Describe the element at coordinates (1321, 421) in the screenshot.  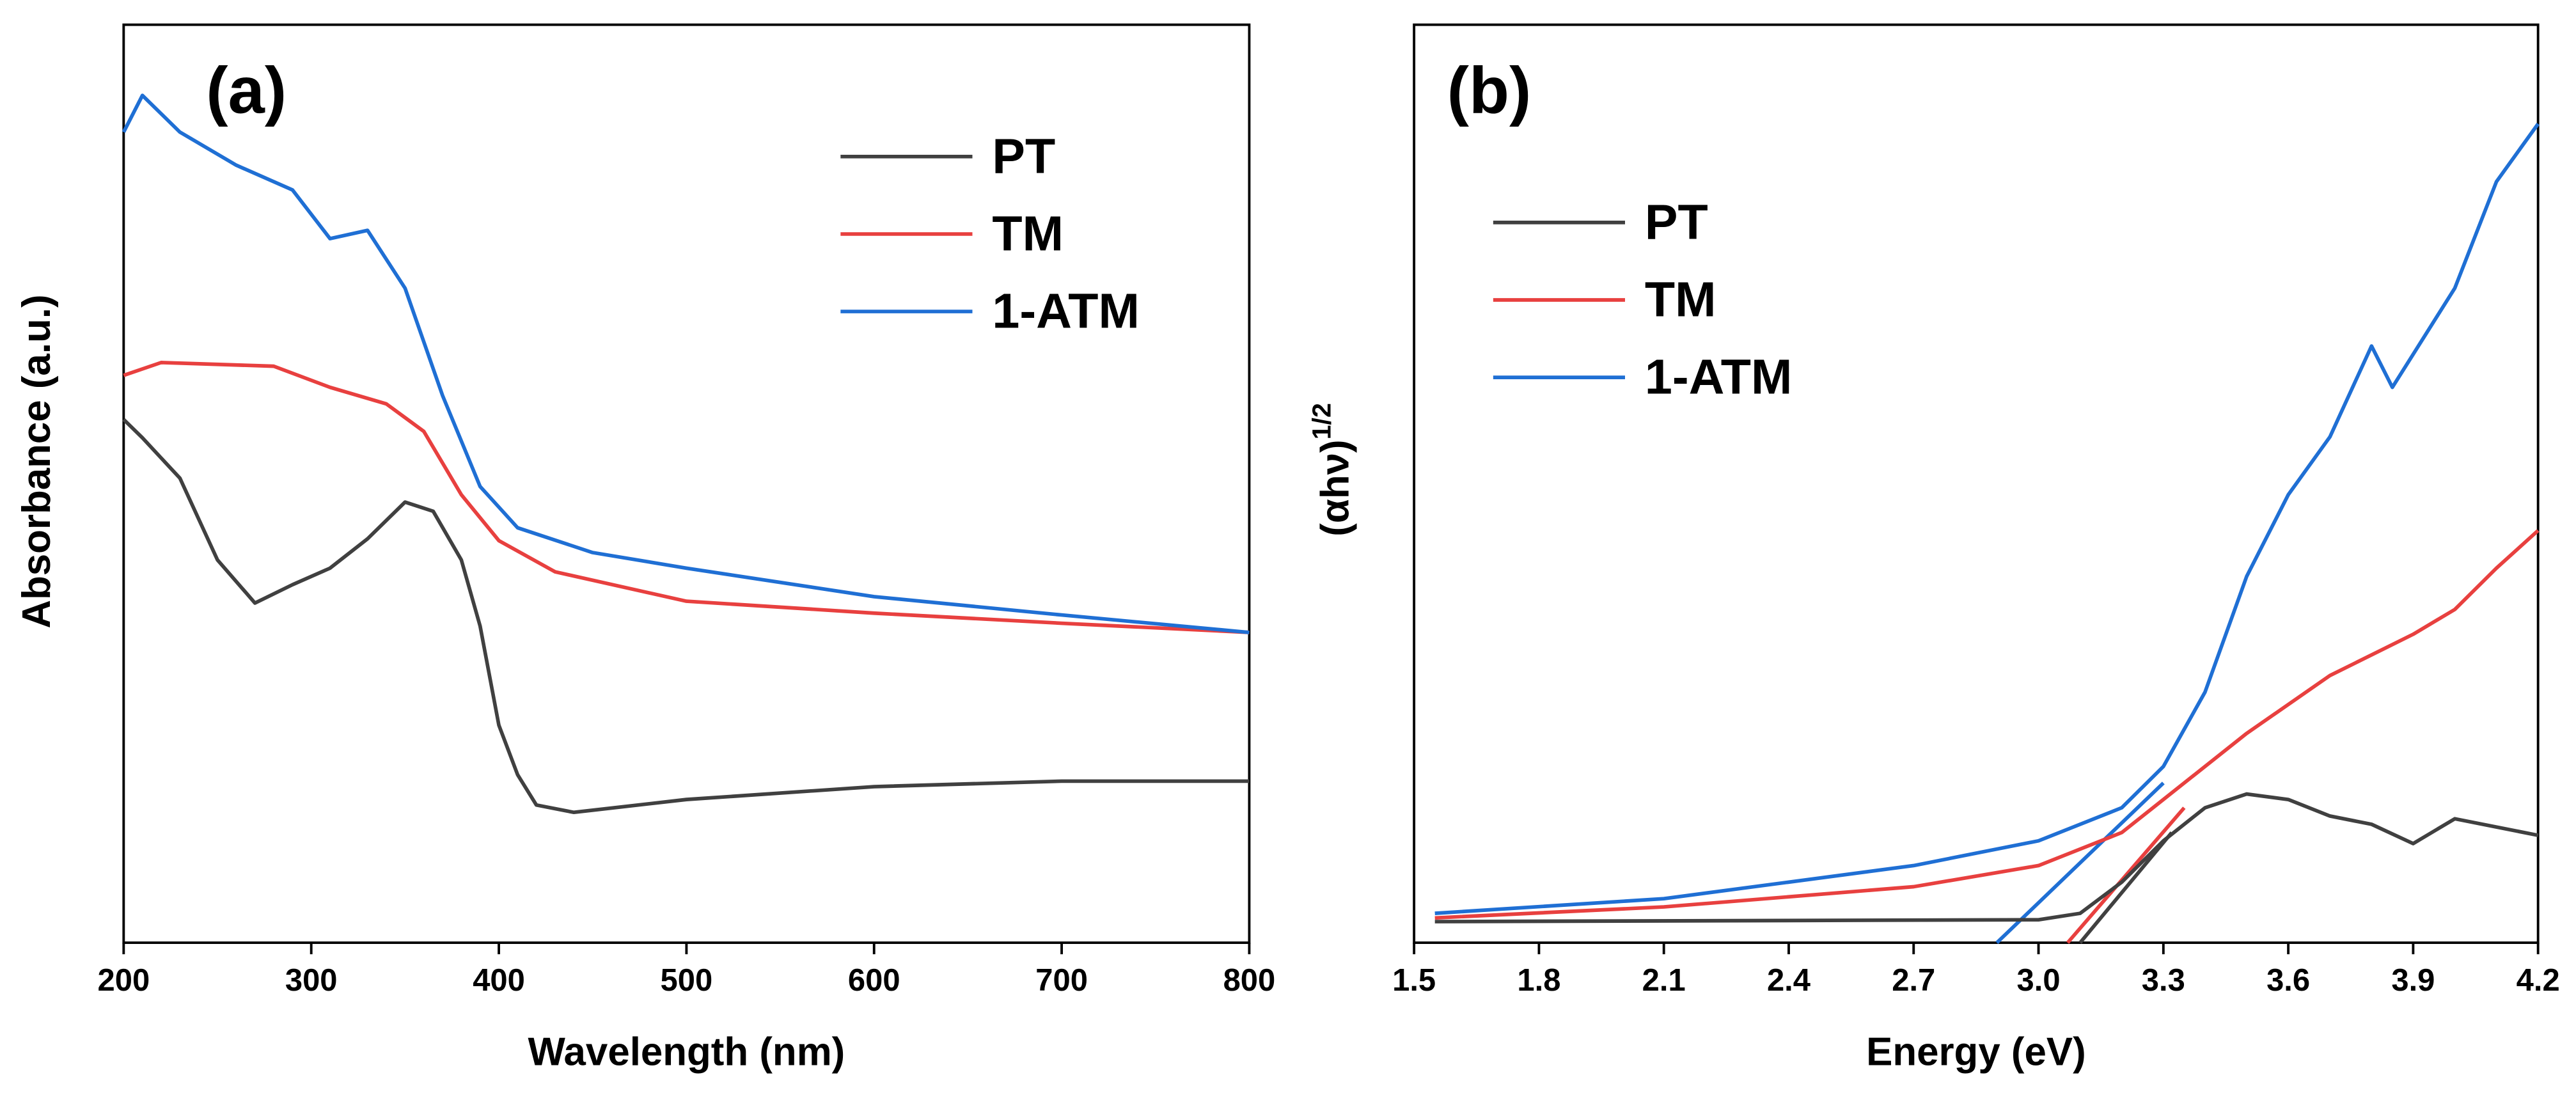
I see `y-axis-label-sup: 1/2` at that location.